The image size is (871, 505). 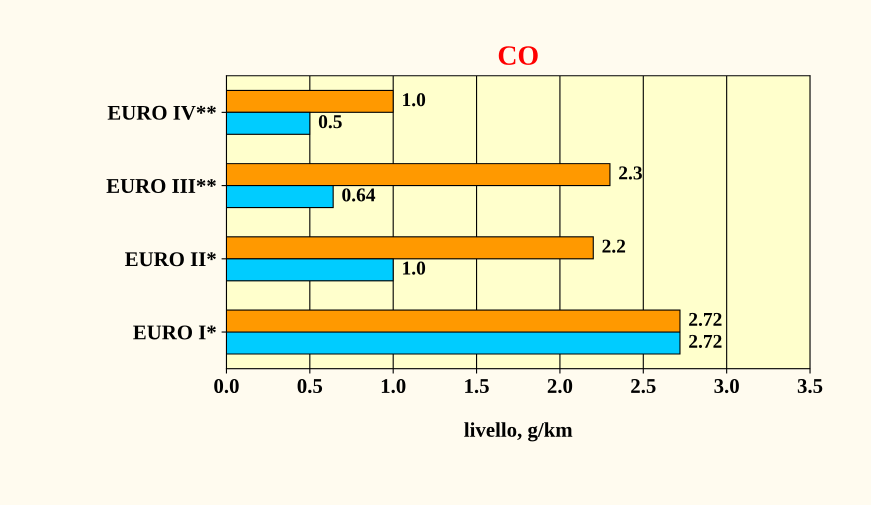 What do you see at coordinates (310, 386) in the screenshot?
I see `x-tick-label: 0.5` at bounding box center [310, 386].